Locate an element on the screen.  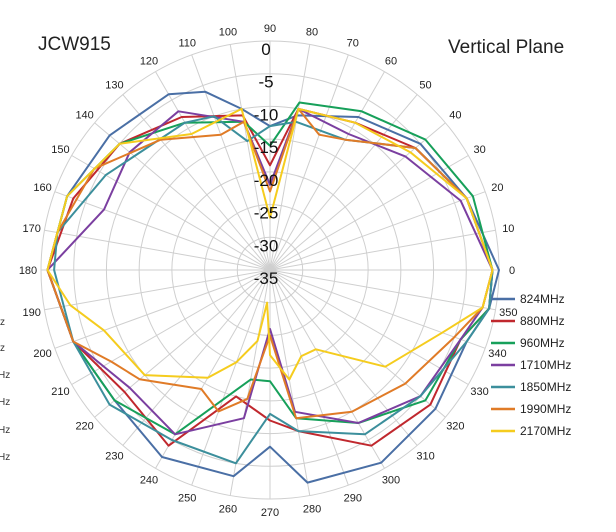
legend-label: 1990MHz is located at coordinates (545, 409).